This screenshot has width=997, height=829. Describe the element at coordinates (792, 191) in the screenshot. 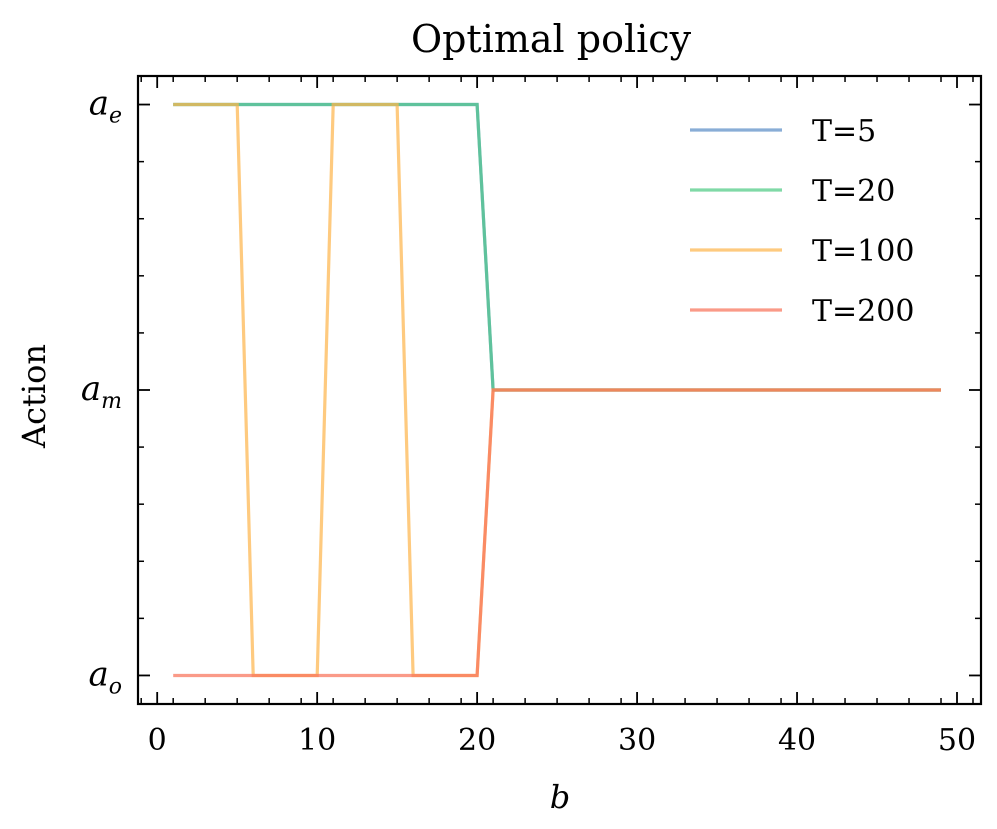

I see `legend-item: T=20` at that location.